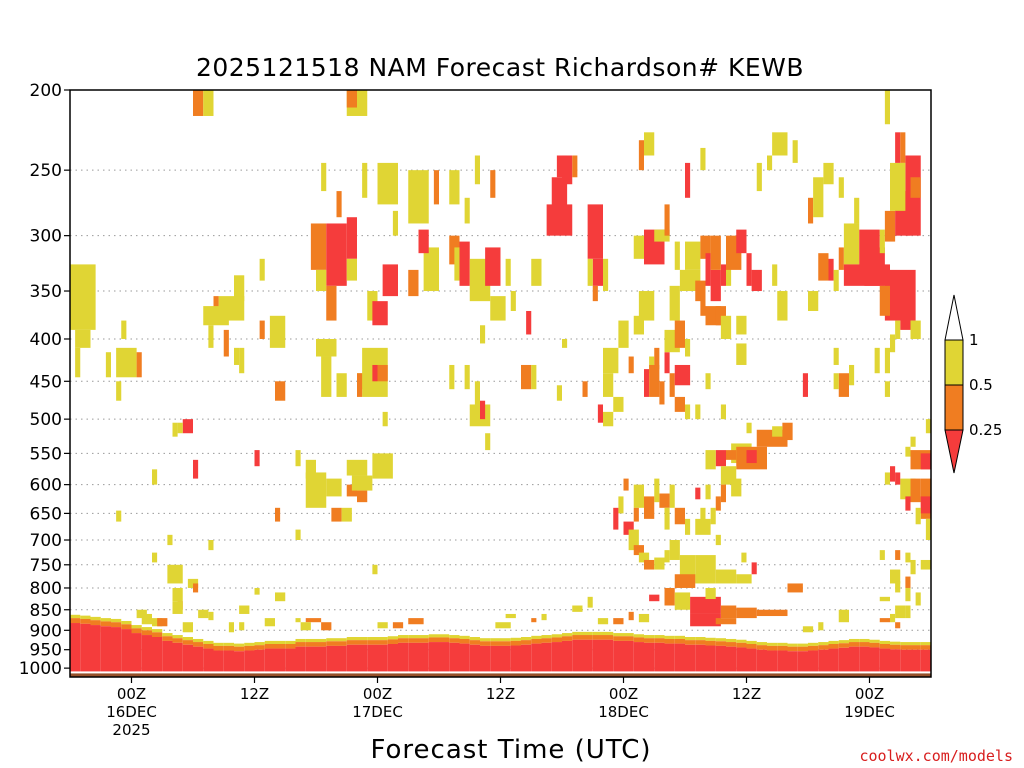 The width and height of the screenshot is (1024, 768). I want to click on x-tick-label: 19DEC, so click(869, 712).